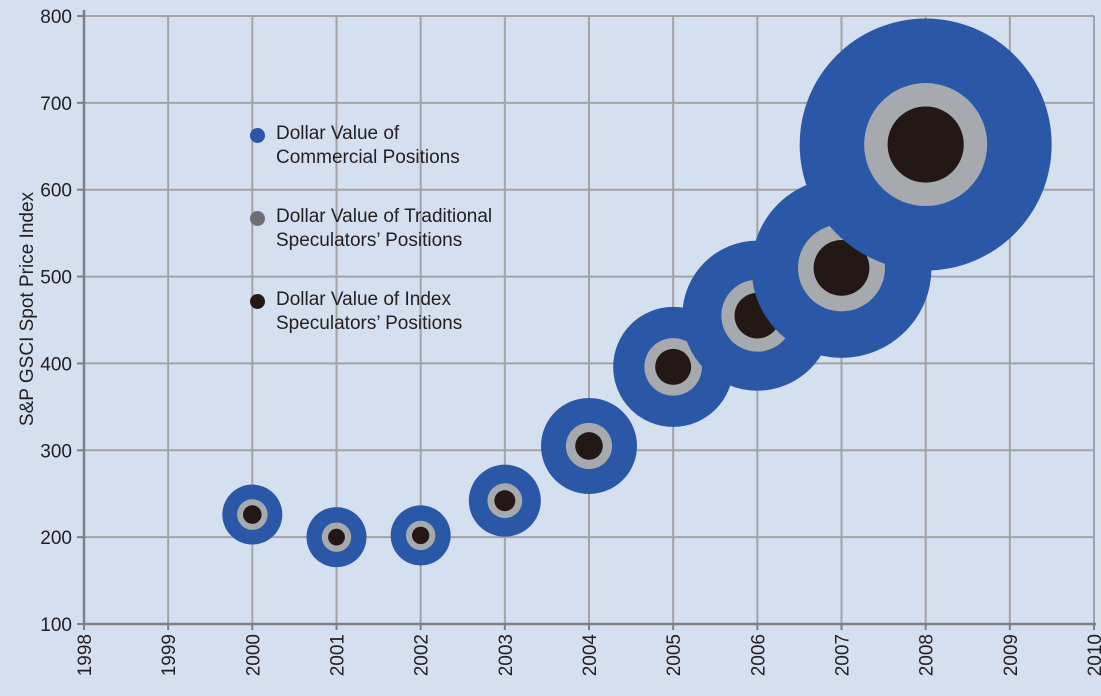  I want to click on y-tick-label: 100, so click(56, 625).